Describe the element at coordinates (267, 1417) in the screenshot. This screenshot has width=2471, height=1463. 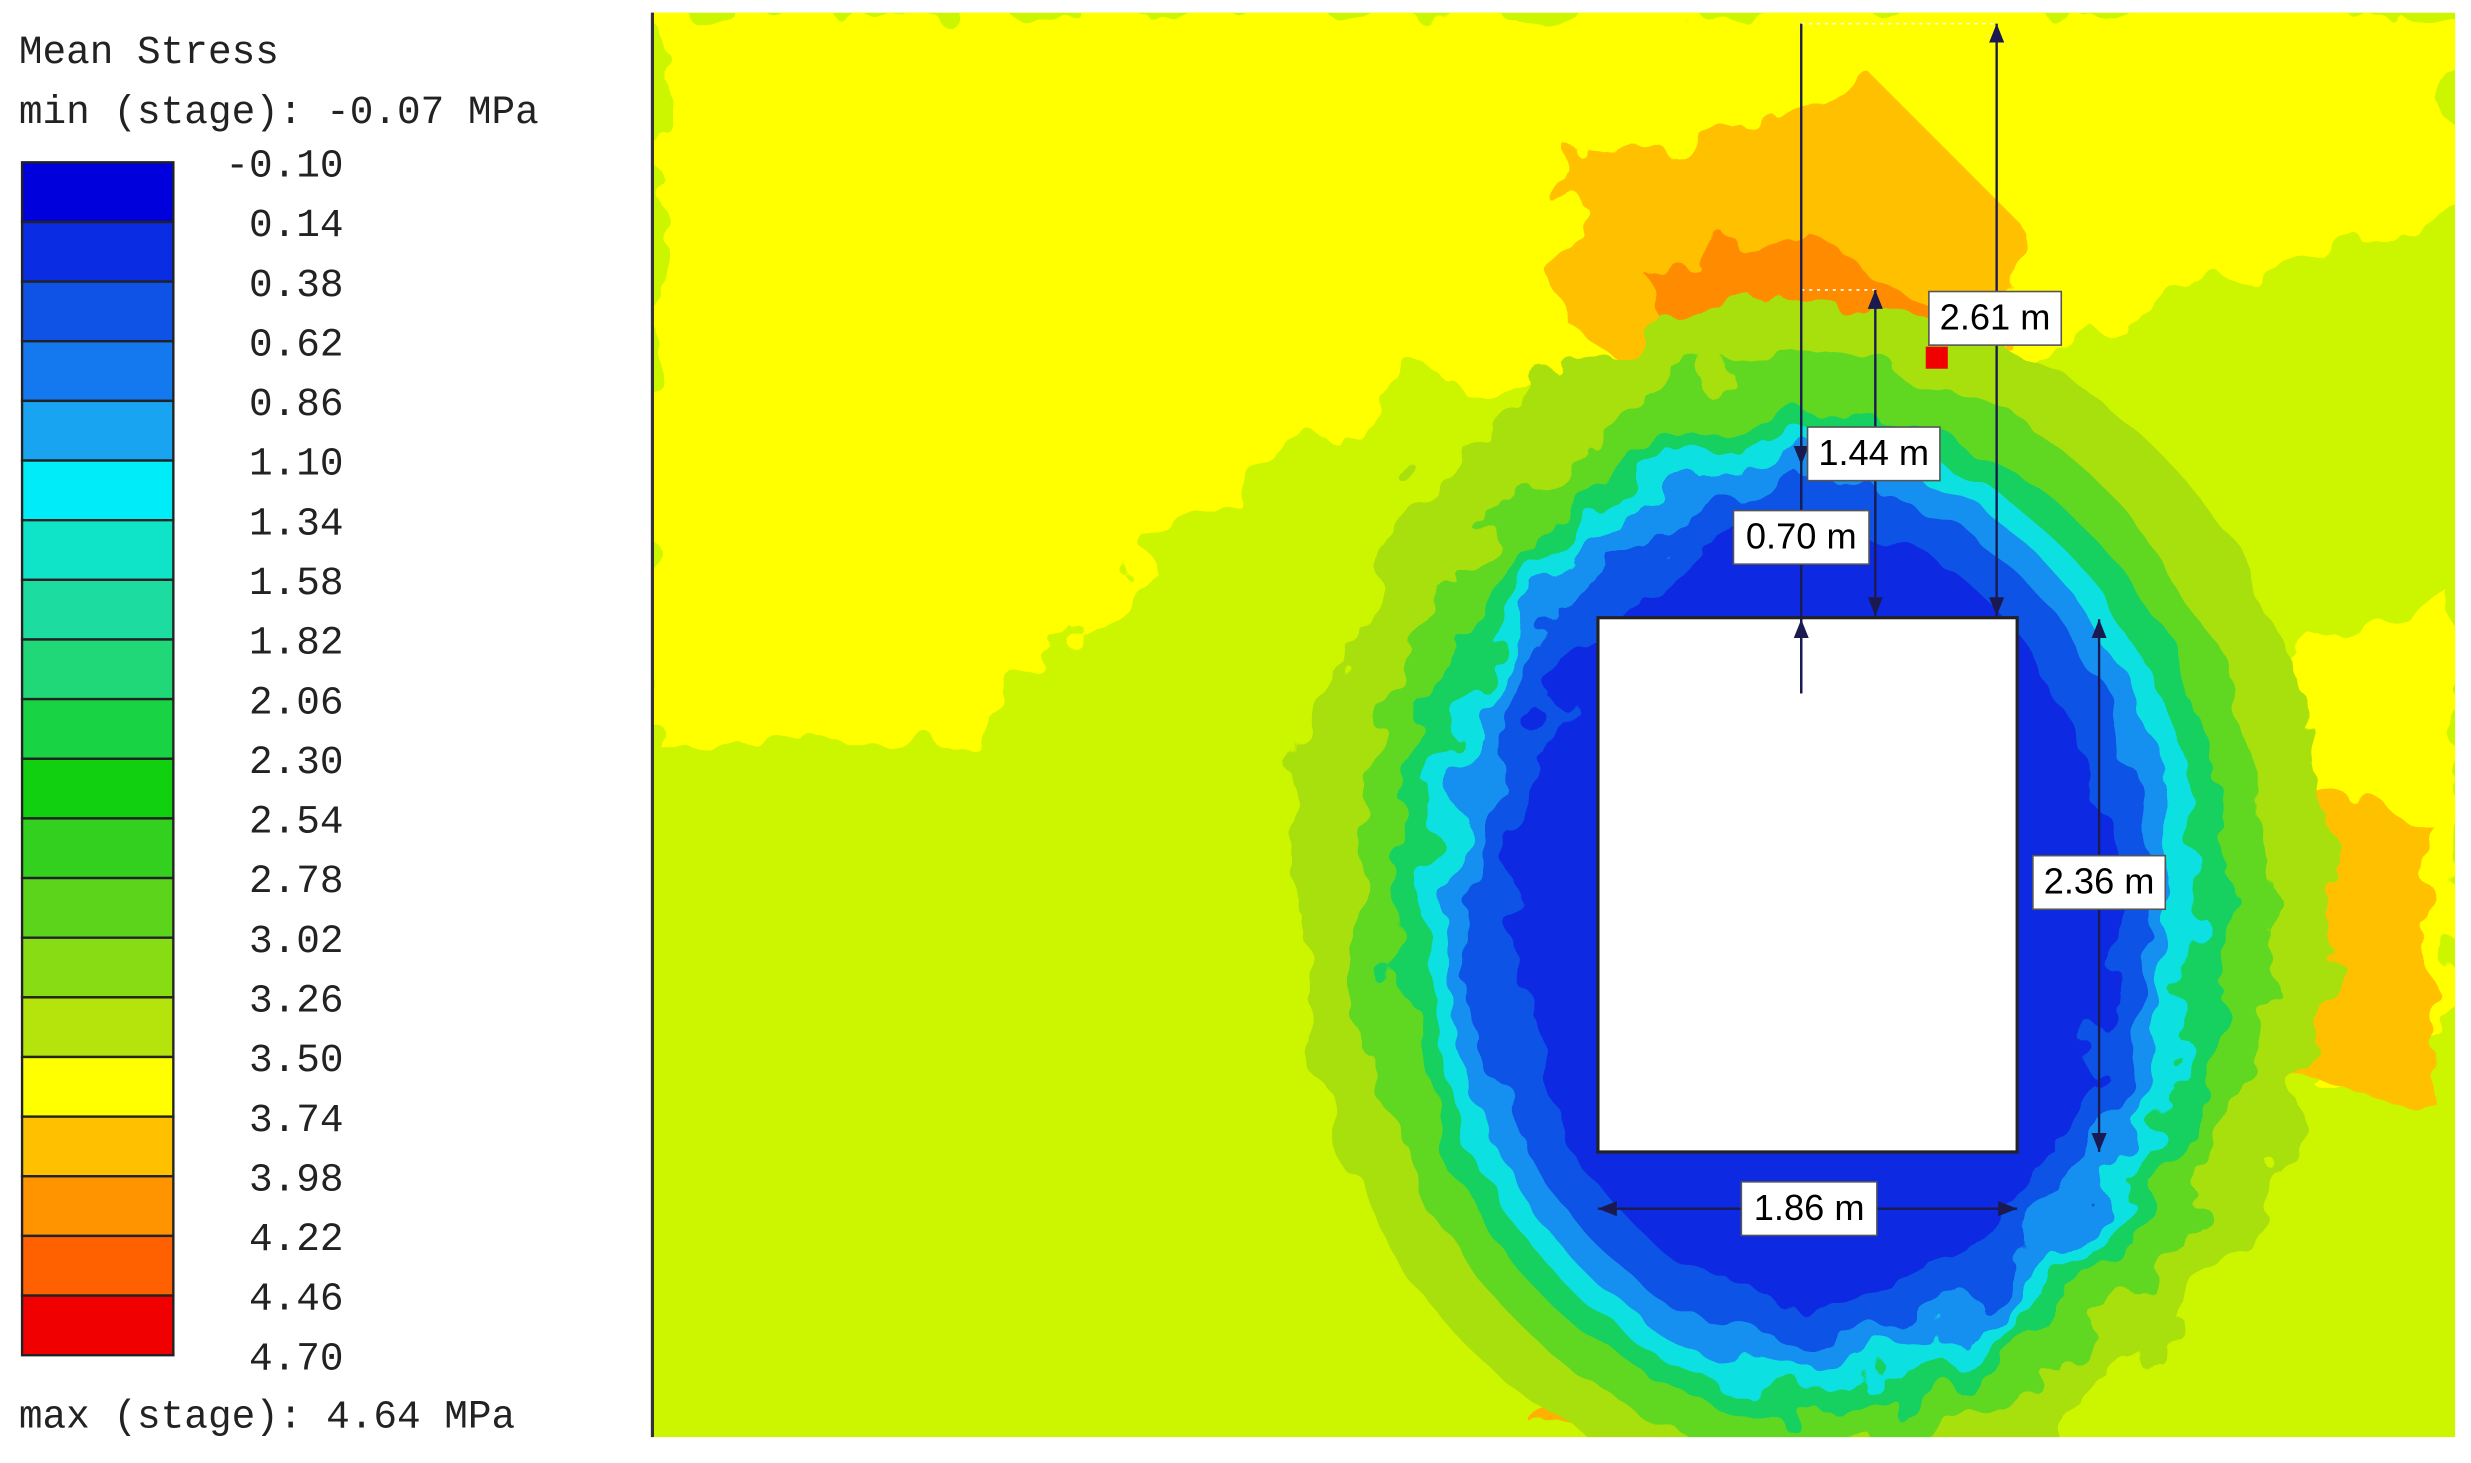
I see `legend-max: max (stage): 4.64 MPa` at that location.